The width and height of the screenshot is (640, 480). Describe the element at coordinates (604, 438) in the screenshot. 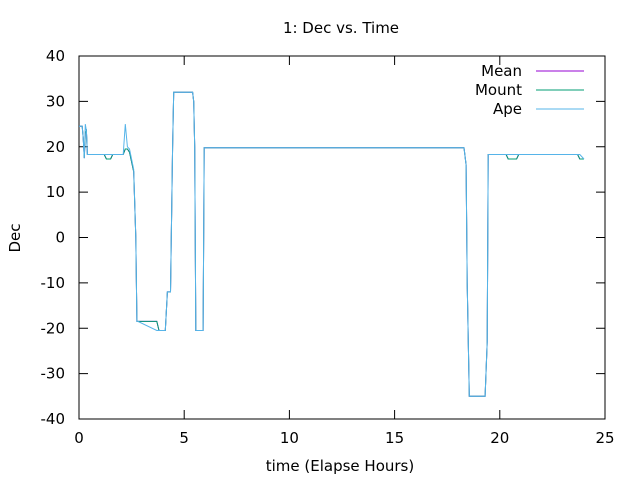

I see `x-tick-label: 25` at that location.